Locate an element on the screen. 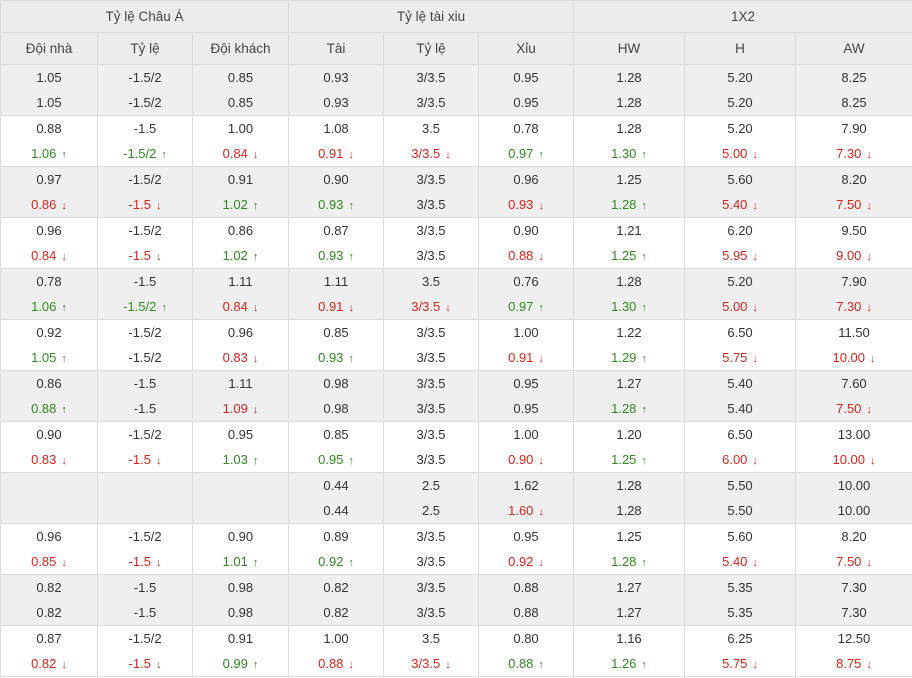 The height and width of the screenshot is (678, 912). odds-cell-home is located at coordinates (49, 498).